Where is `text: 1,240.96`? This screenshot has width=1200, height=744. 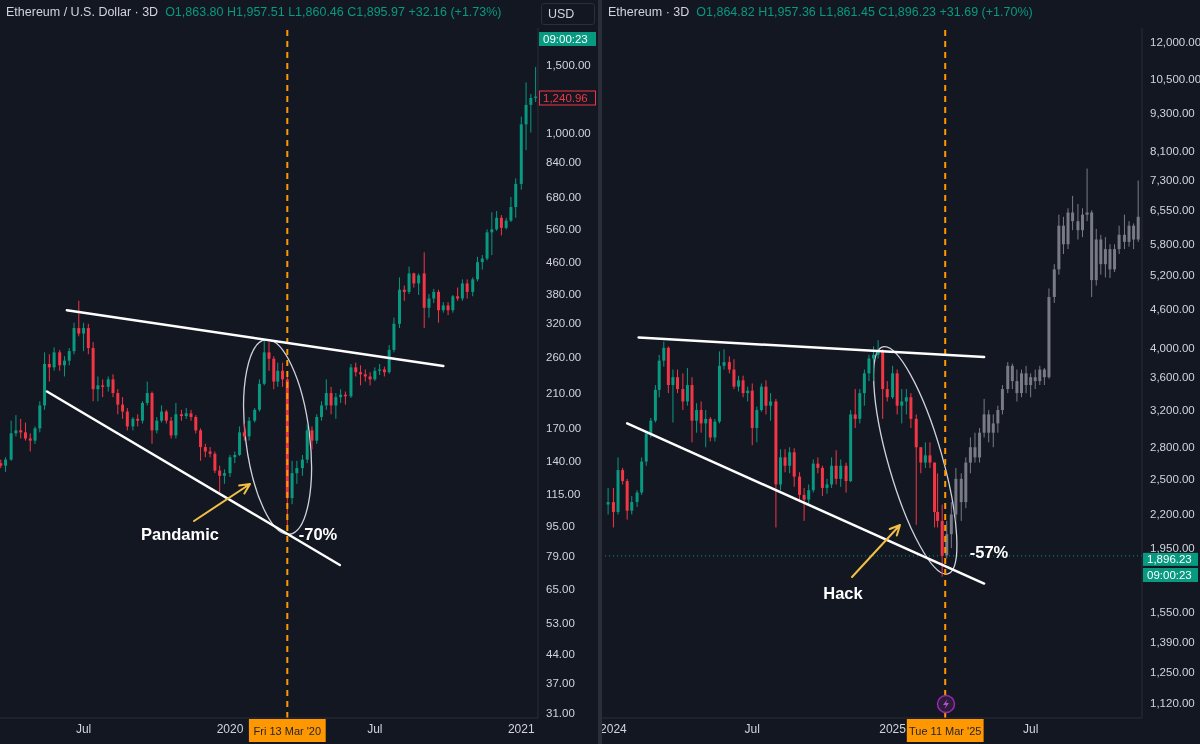
text: 1,240.96 is located at coordinates (565, 98).